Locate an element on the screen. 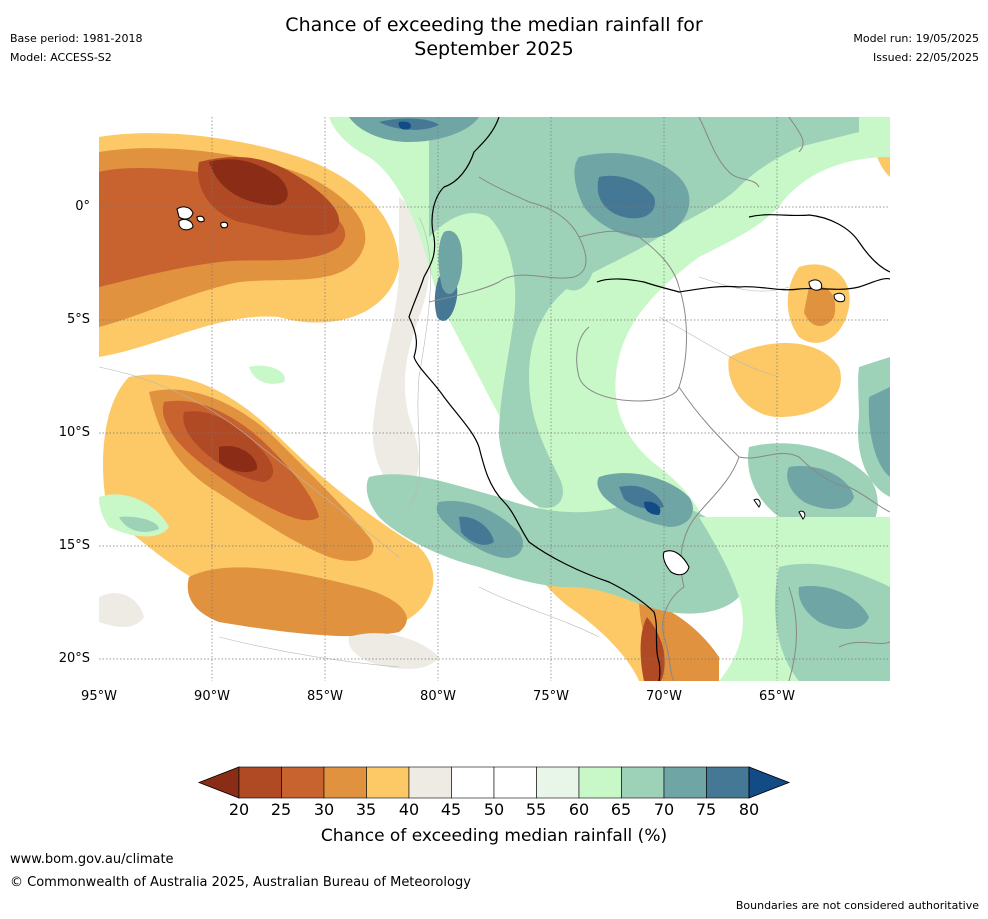  dry-region-southern is located at coordinates (268, 505).